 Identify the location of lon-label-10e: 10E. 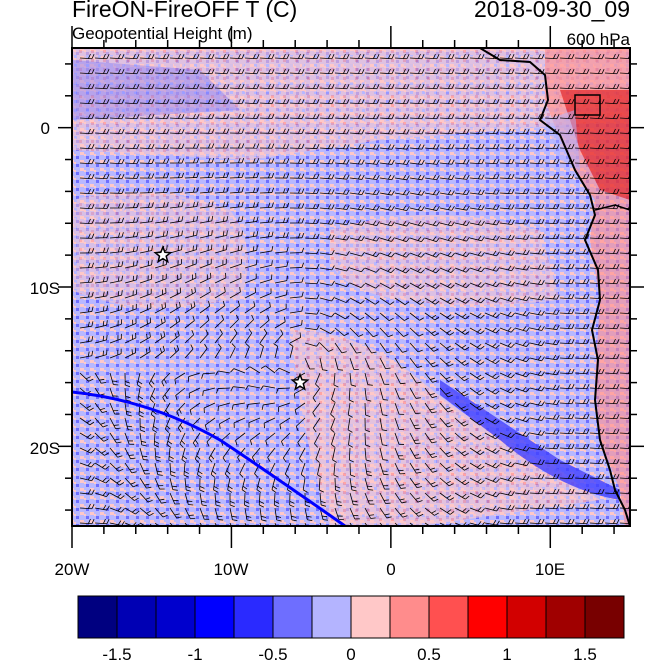
(550, 569).